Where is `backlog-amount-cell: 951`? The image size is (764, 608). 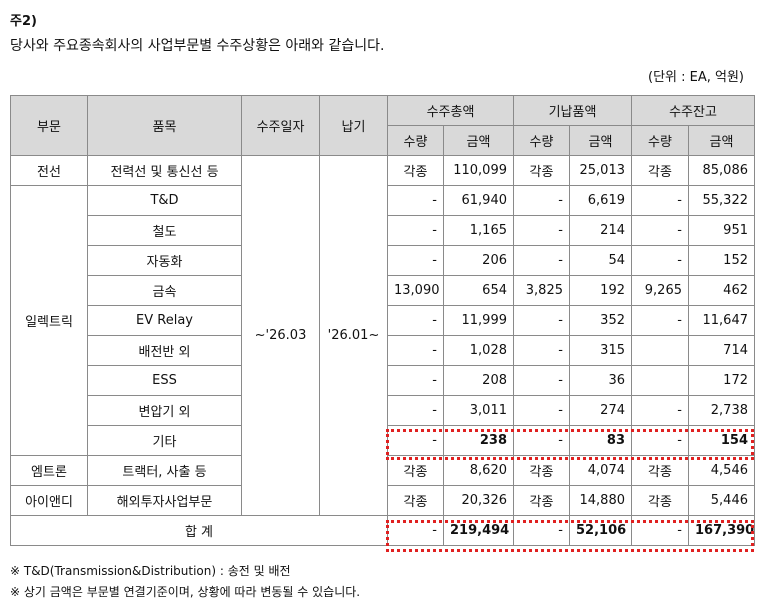
backlog-amount-cell: 951 is located at coordinates (721, 230).